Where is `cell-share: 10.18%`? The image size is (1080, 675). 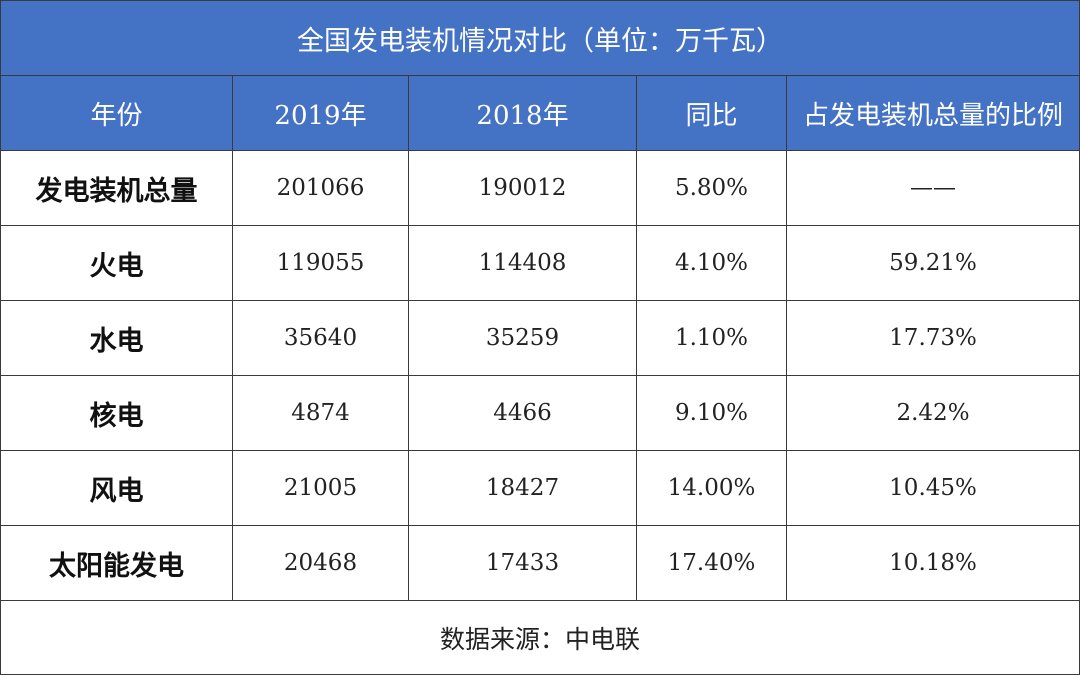
cell-share: 10.18% is located at coordinates (932, 563).